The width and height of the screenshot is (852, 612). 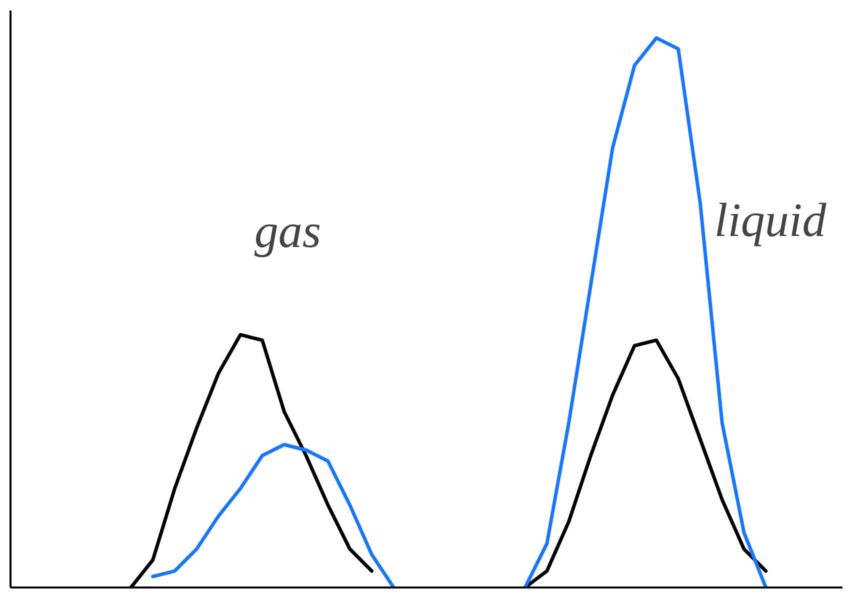 I want to click on annotation: liquid, so click(x=771, y=220).